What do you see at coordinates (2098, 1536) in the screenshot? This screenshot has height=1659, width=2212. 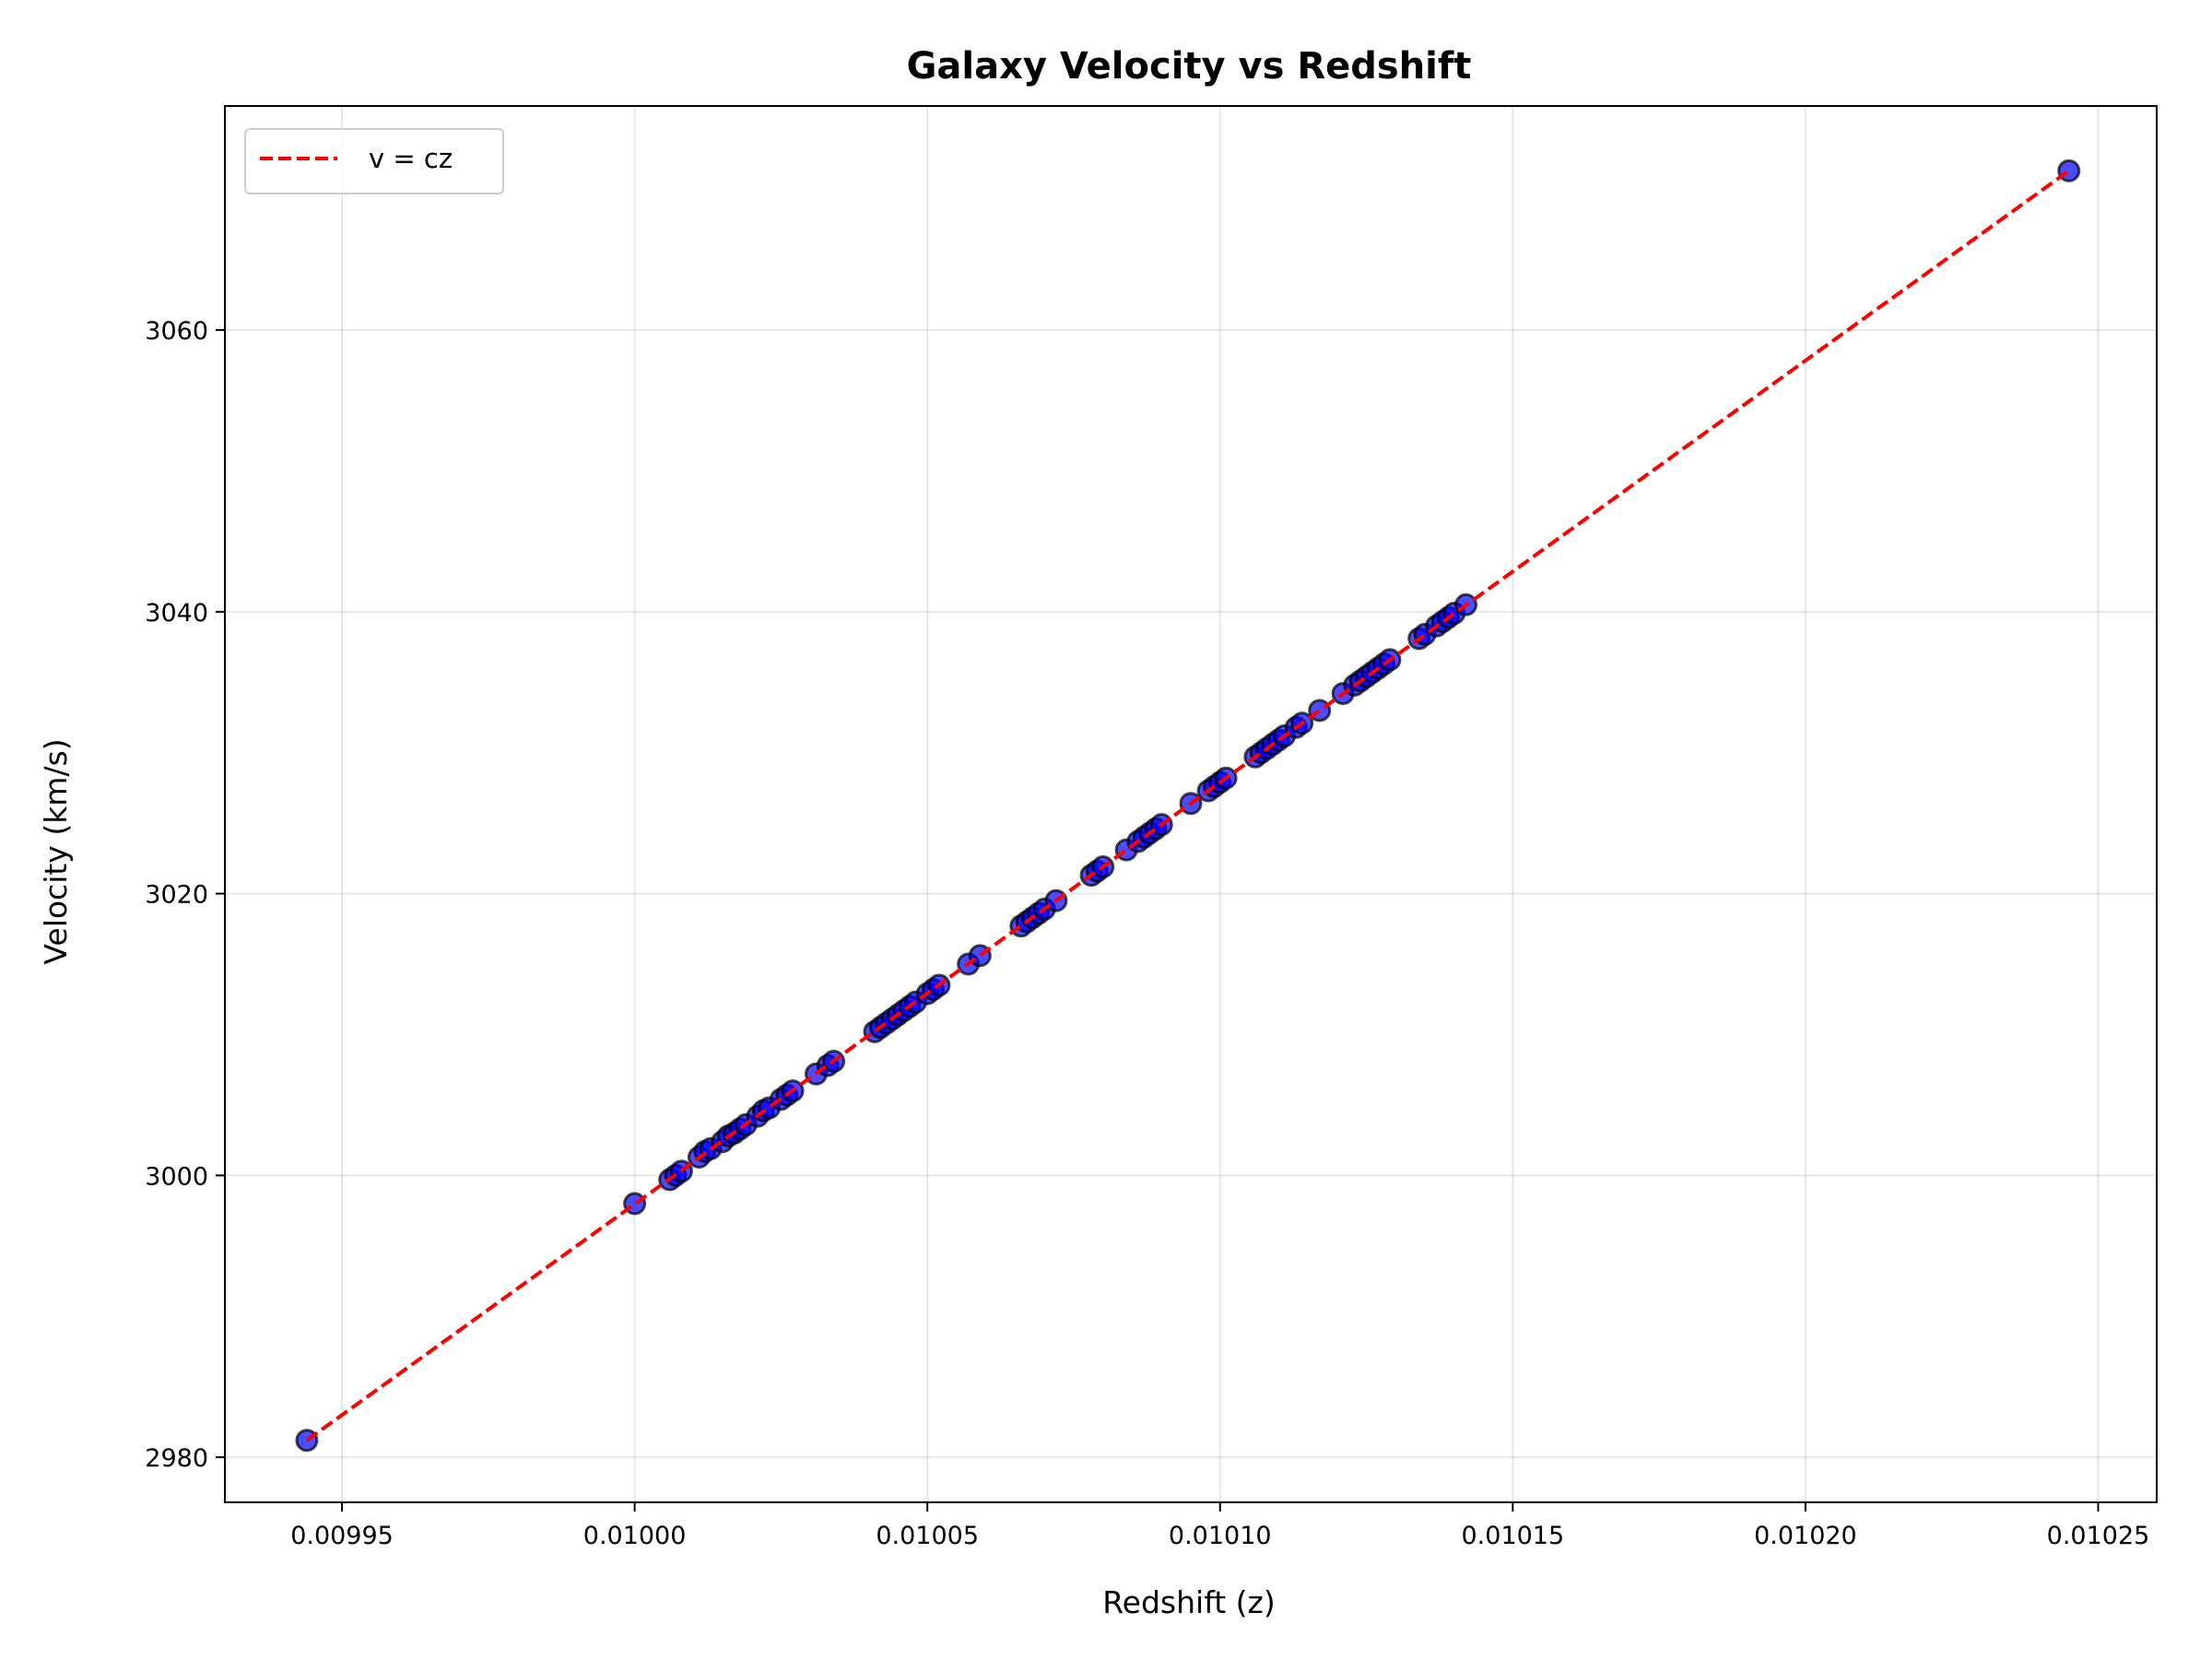 I see `x-tick-label: 0.01025` at bounding box center [2098, 1536].